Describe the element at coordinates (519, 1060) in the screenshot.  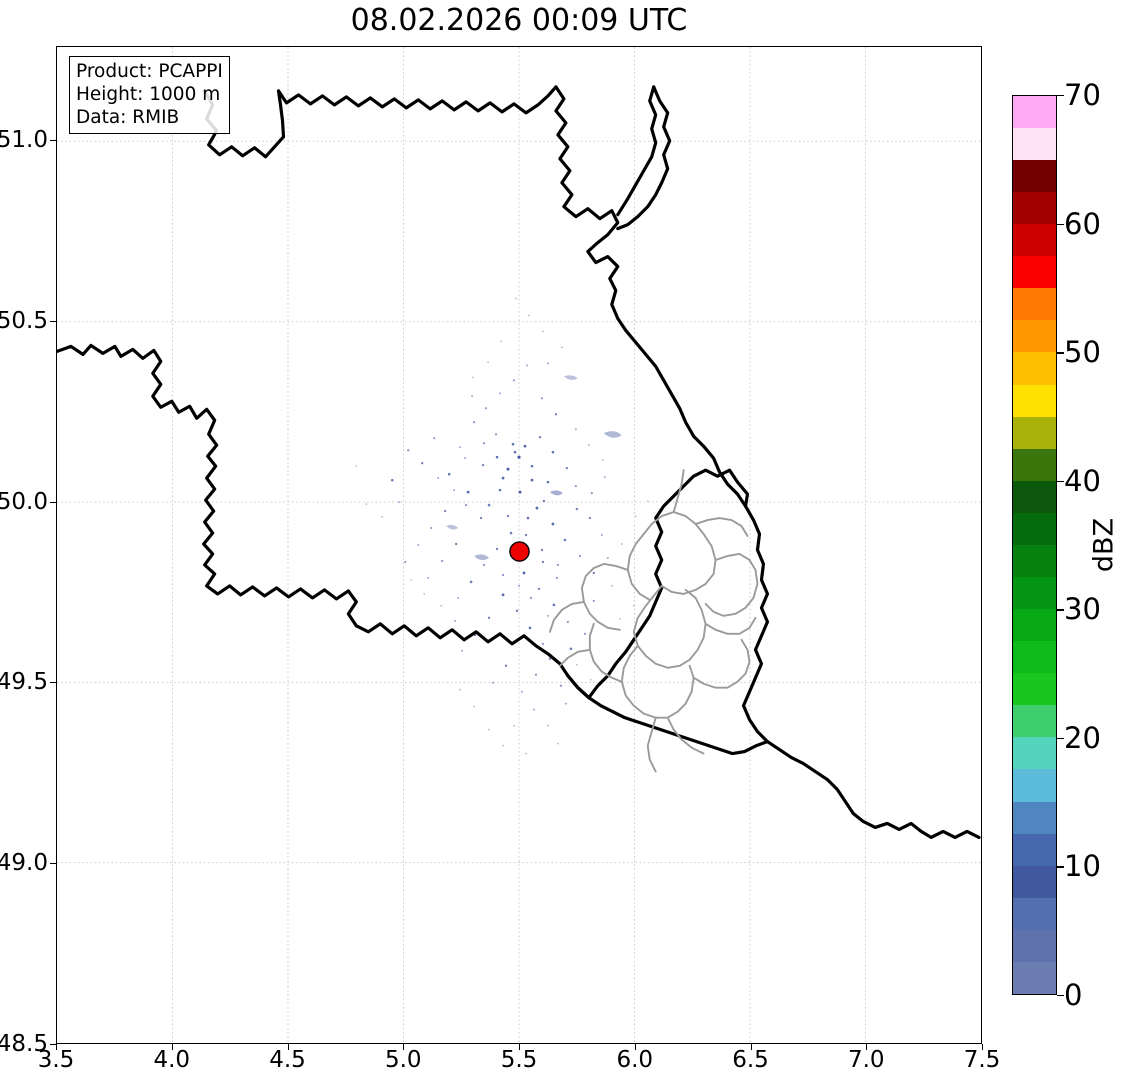
I see `x-tick-label: 5.5` at that location.